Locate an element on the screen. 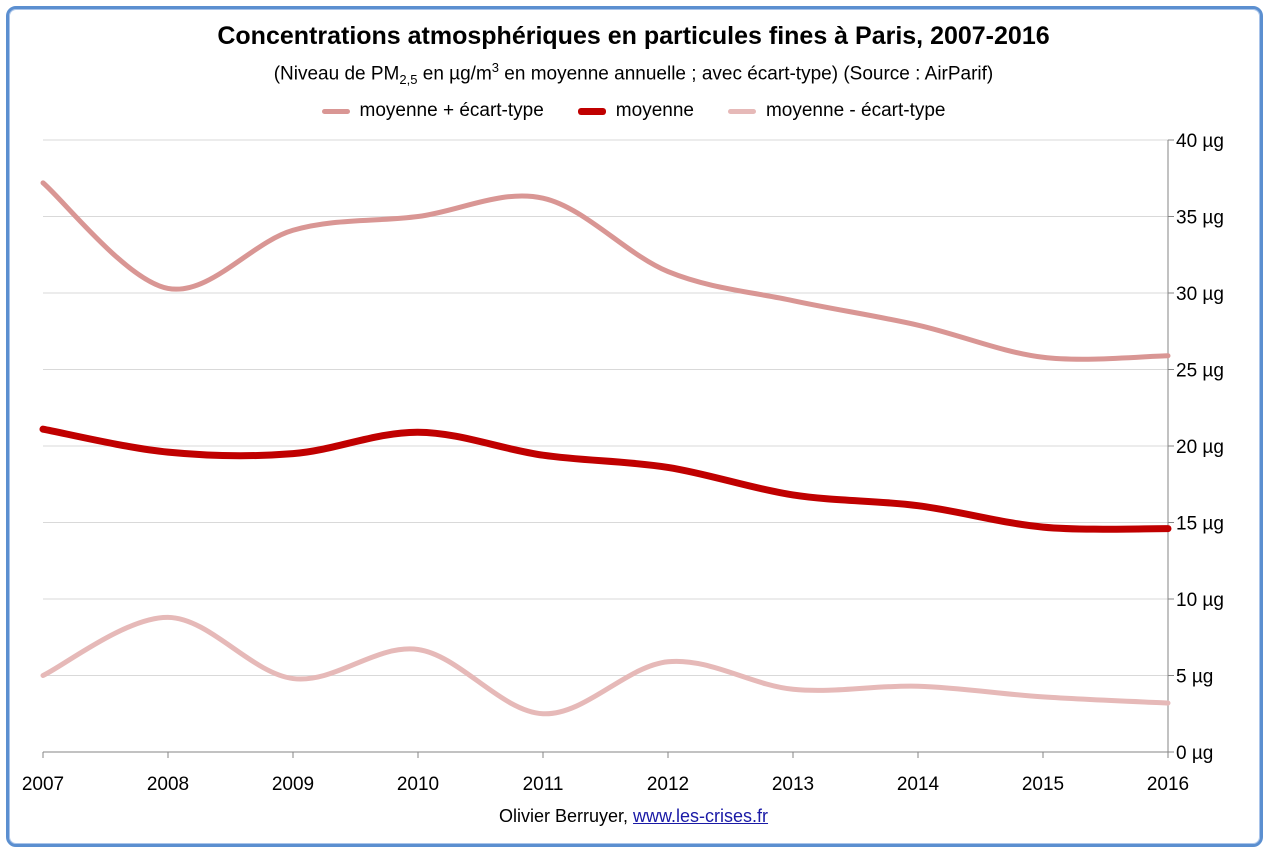  legend-swatch-mean is located at coordinates (591, 111).